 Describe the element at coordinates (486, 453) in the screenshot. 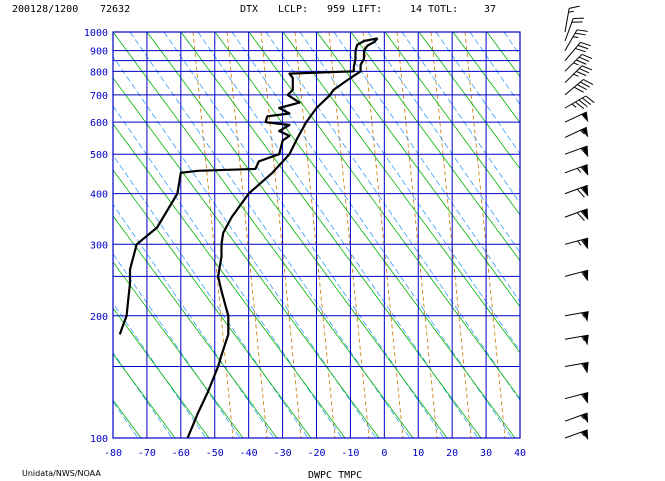

I see `x-tick-label: 30` at that location.